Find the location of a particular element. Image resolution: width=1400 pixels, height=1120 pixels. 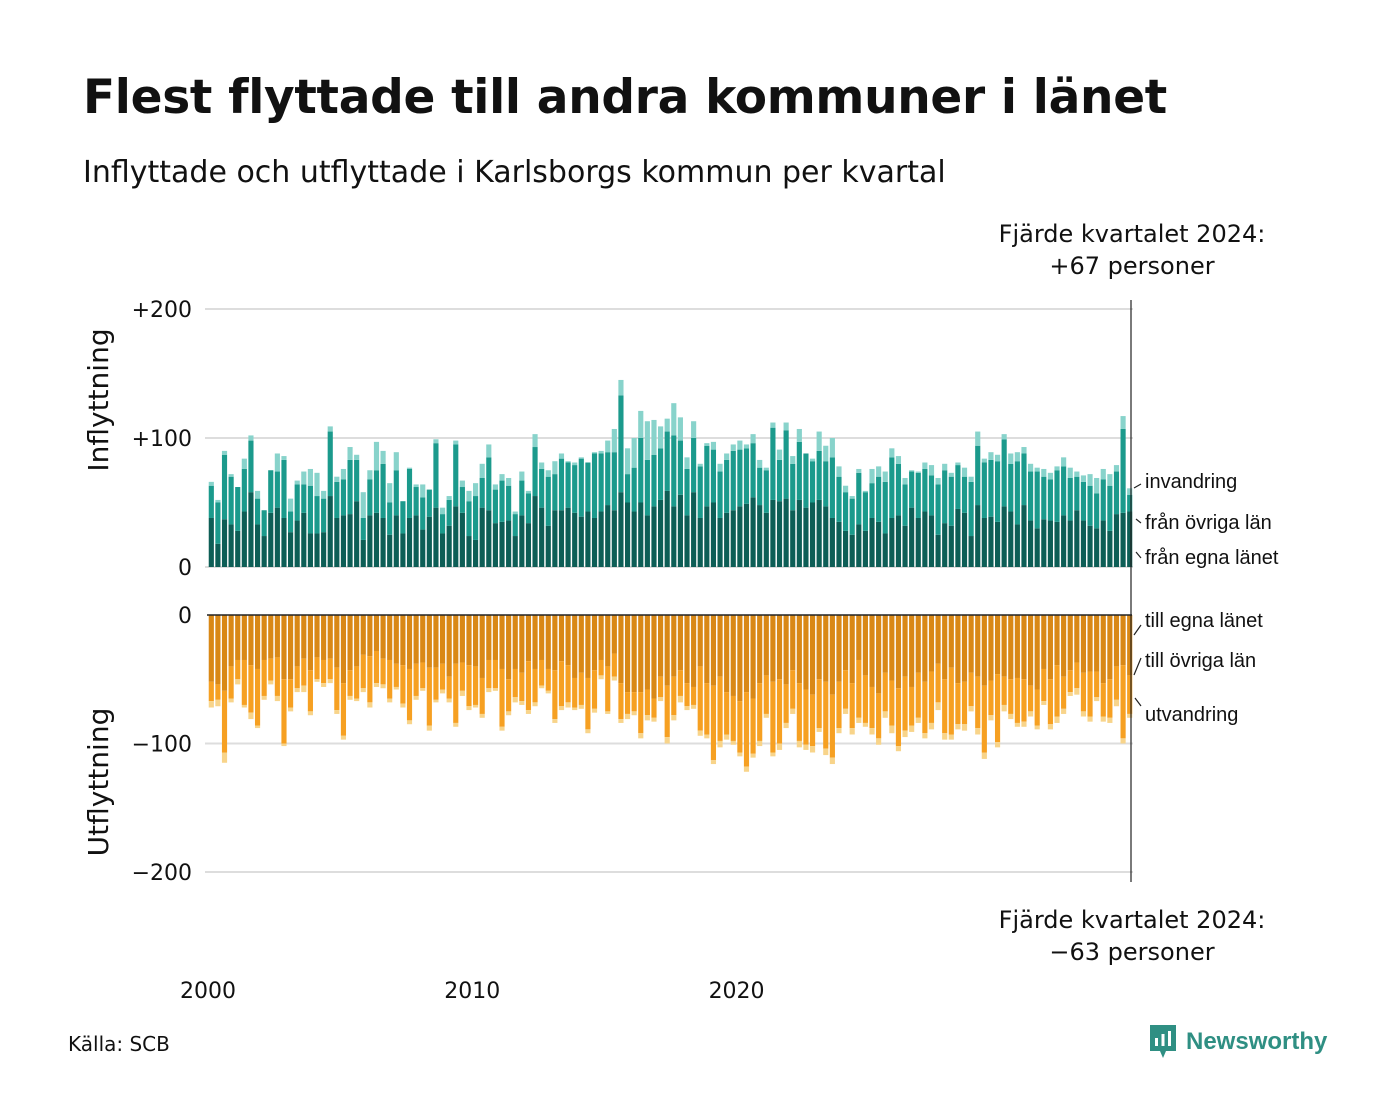

label-till-ovriga-lan: till övriga län is located at coordinates (1200, 661).